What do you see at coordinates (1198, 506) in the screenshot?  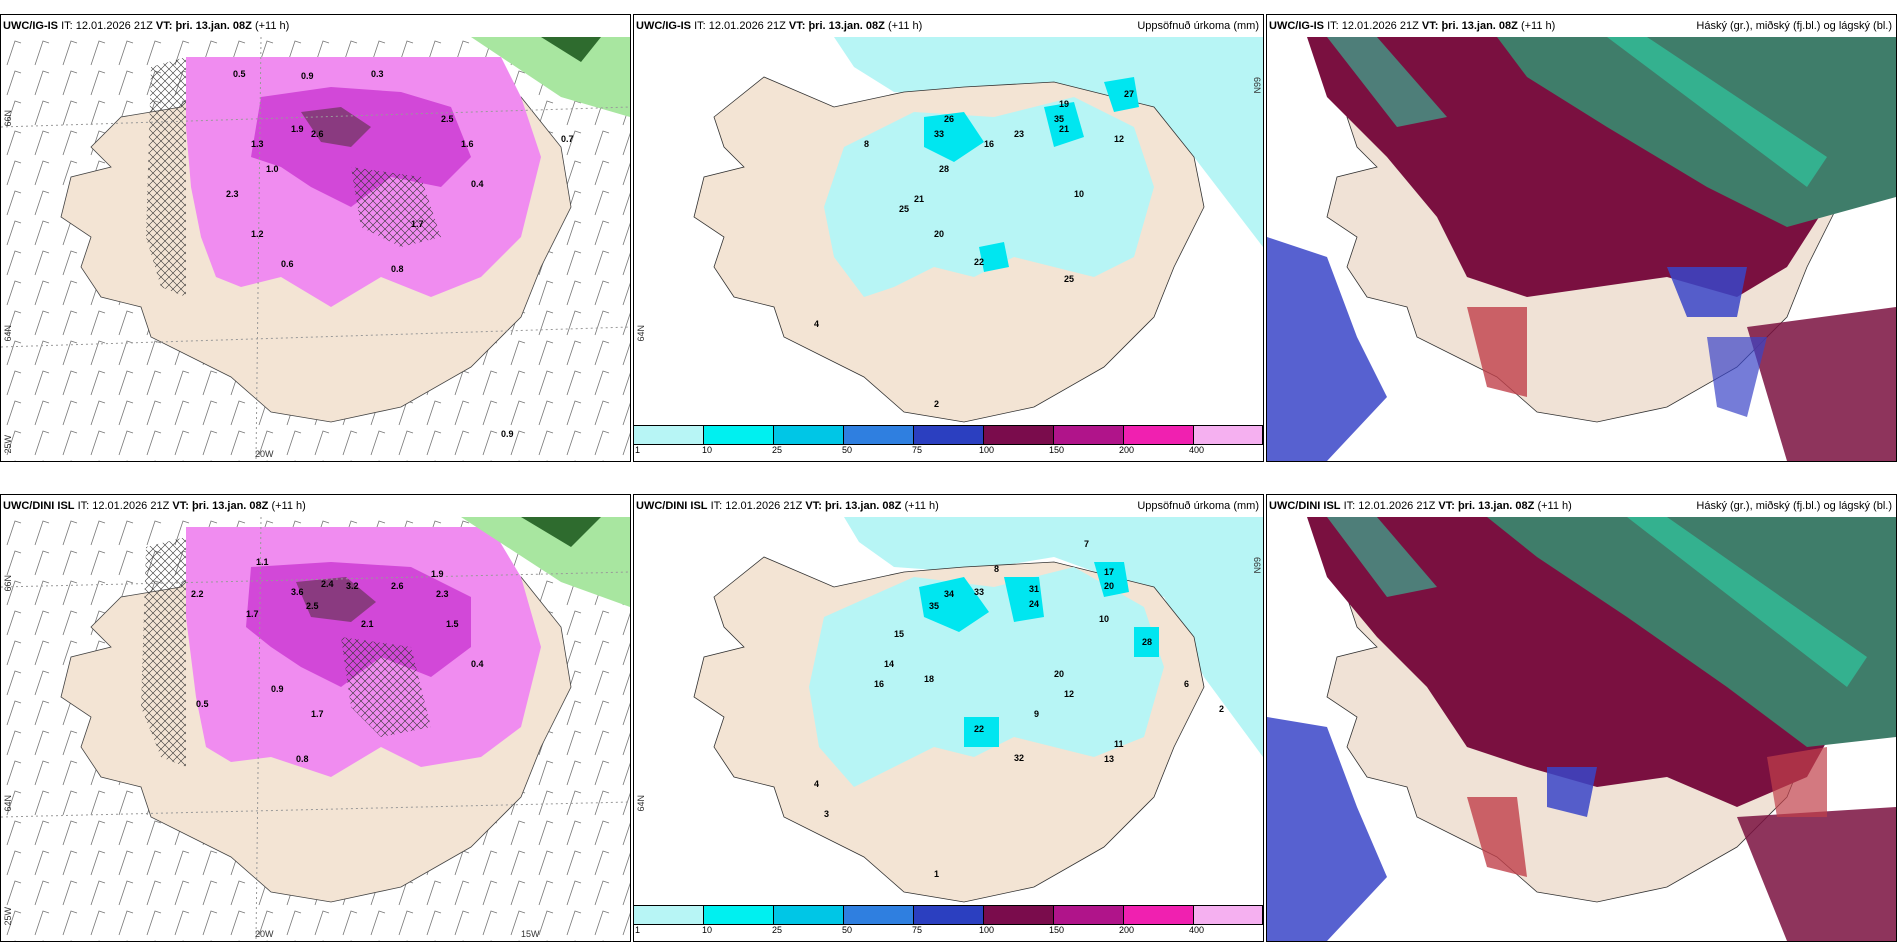 I see `field-title: Uppsöfnuð úrkoma (mm)` at bounding box center [1198, 506].